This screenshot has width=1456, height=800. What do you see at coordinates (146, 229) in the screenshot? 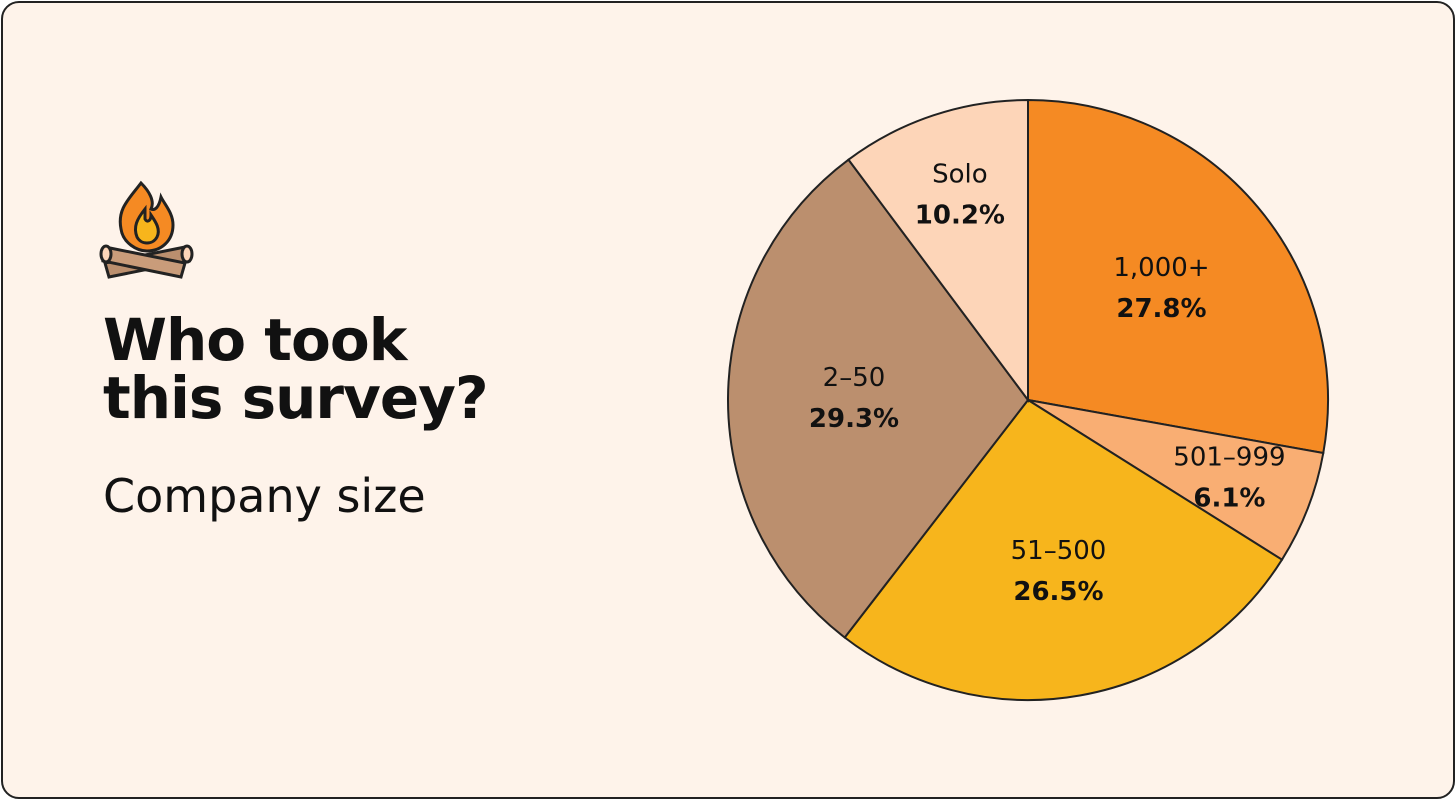
I see `campfire-icon` at bounding box center [146, 229].